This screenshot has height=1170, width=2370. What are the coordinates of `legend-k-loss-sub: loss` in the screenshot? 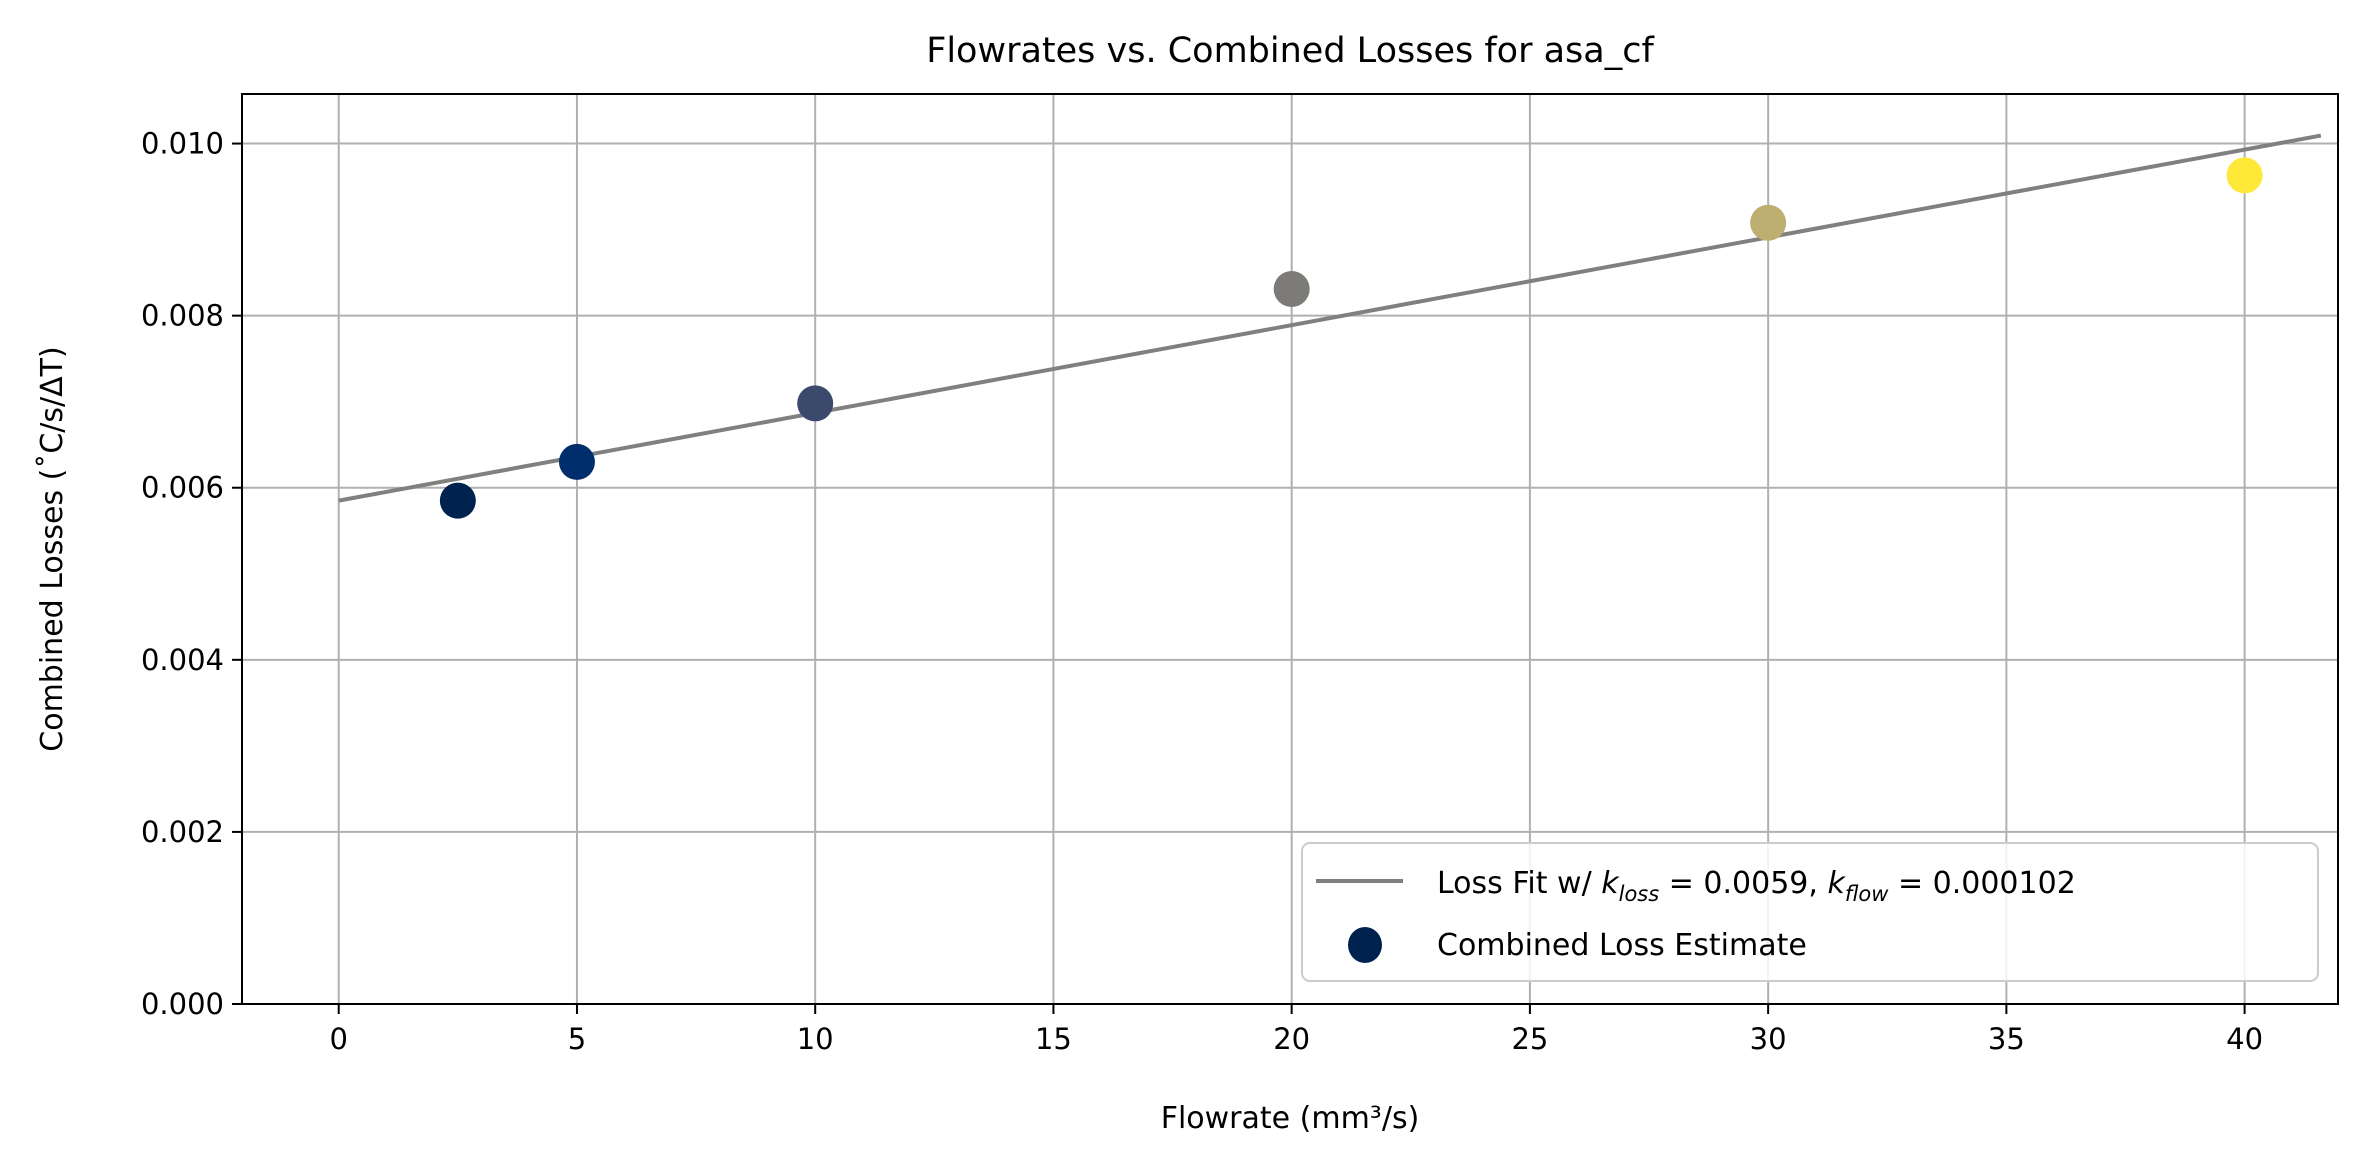 It's located at (1639, 894).